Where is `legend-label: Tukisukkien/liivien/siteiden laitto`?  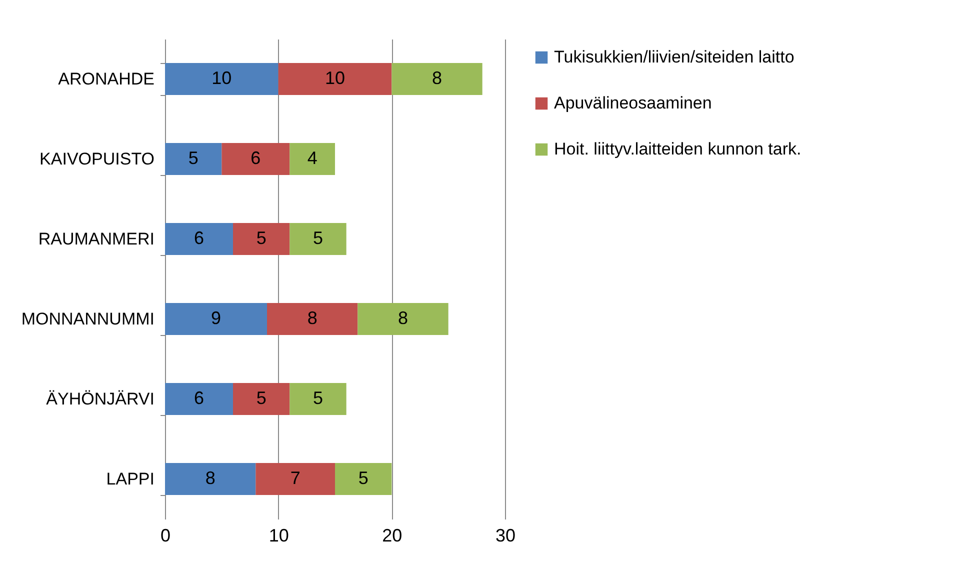
legend-label: Tukisukkien/liivien/siteiden laitto is located at coordinates (674, 57).